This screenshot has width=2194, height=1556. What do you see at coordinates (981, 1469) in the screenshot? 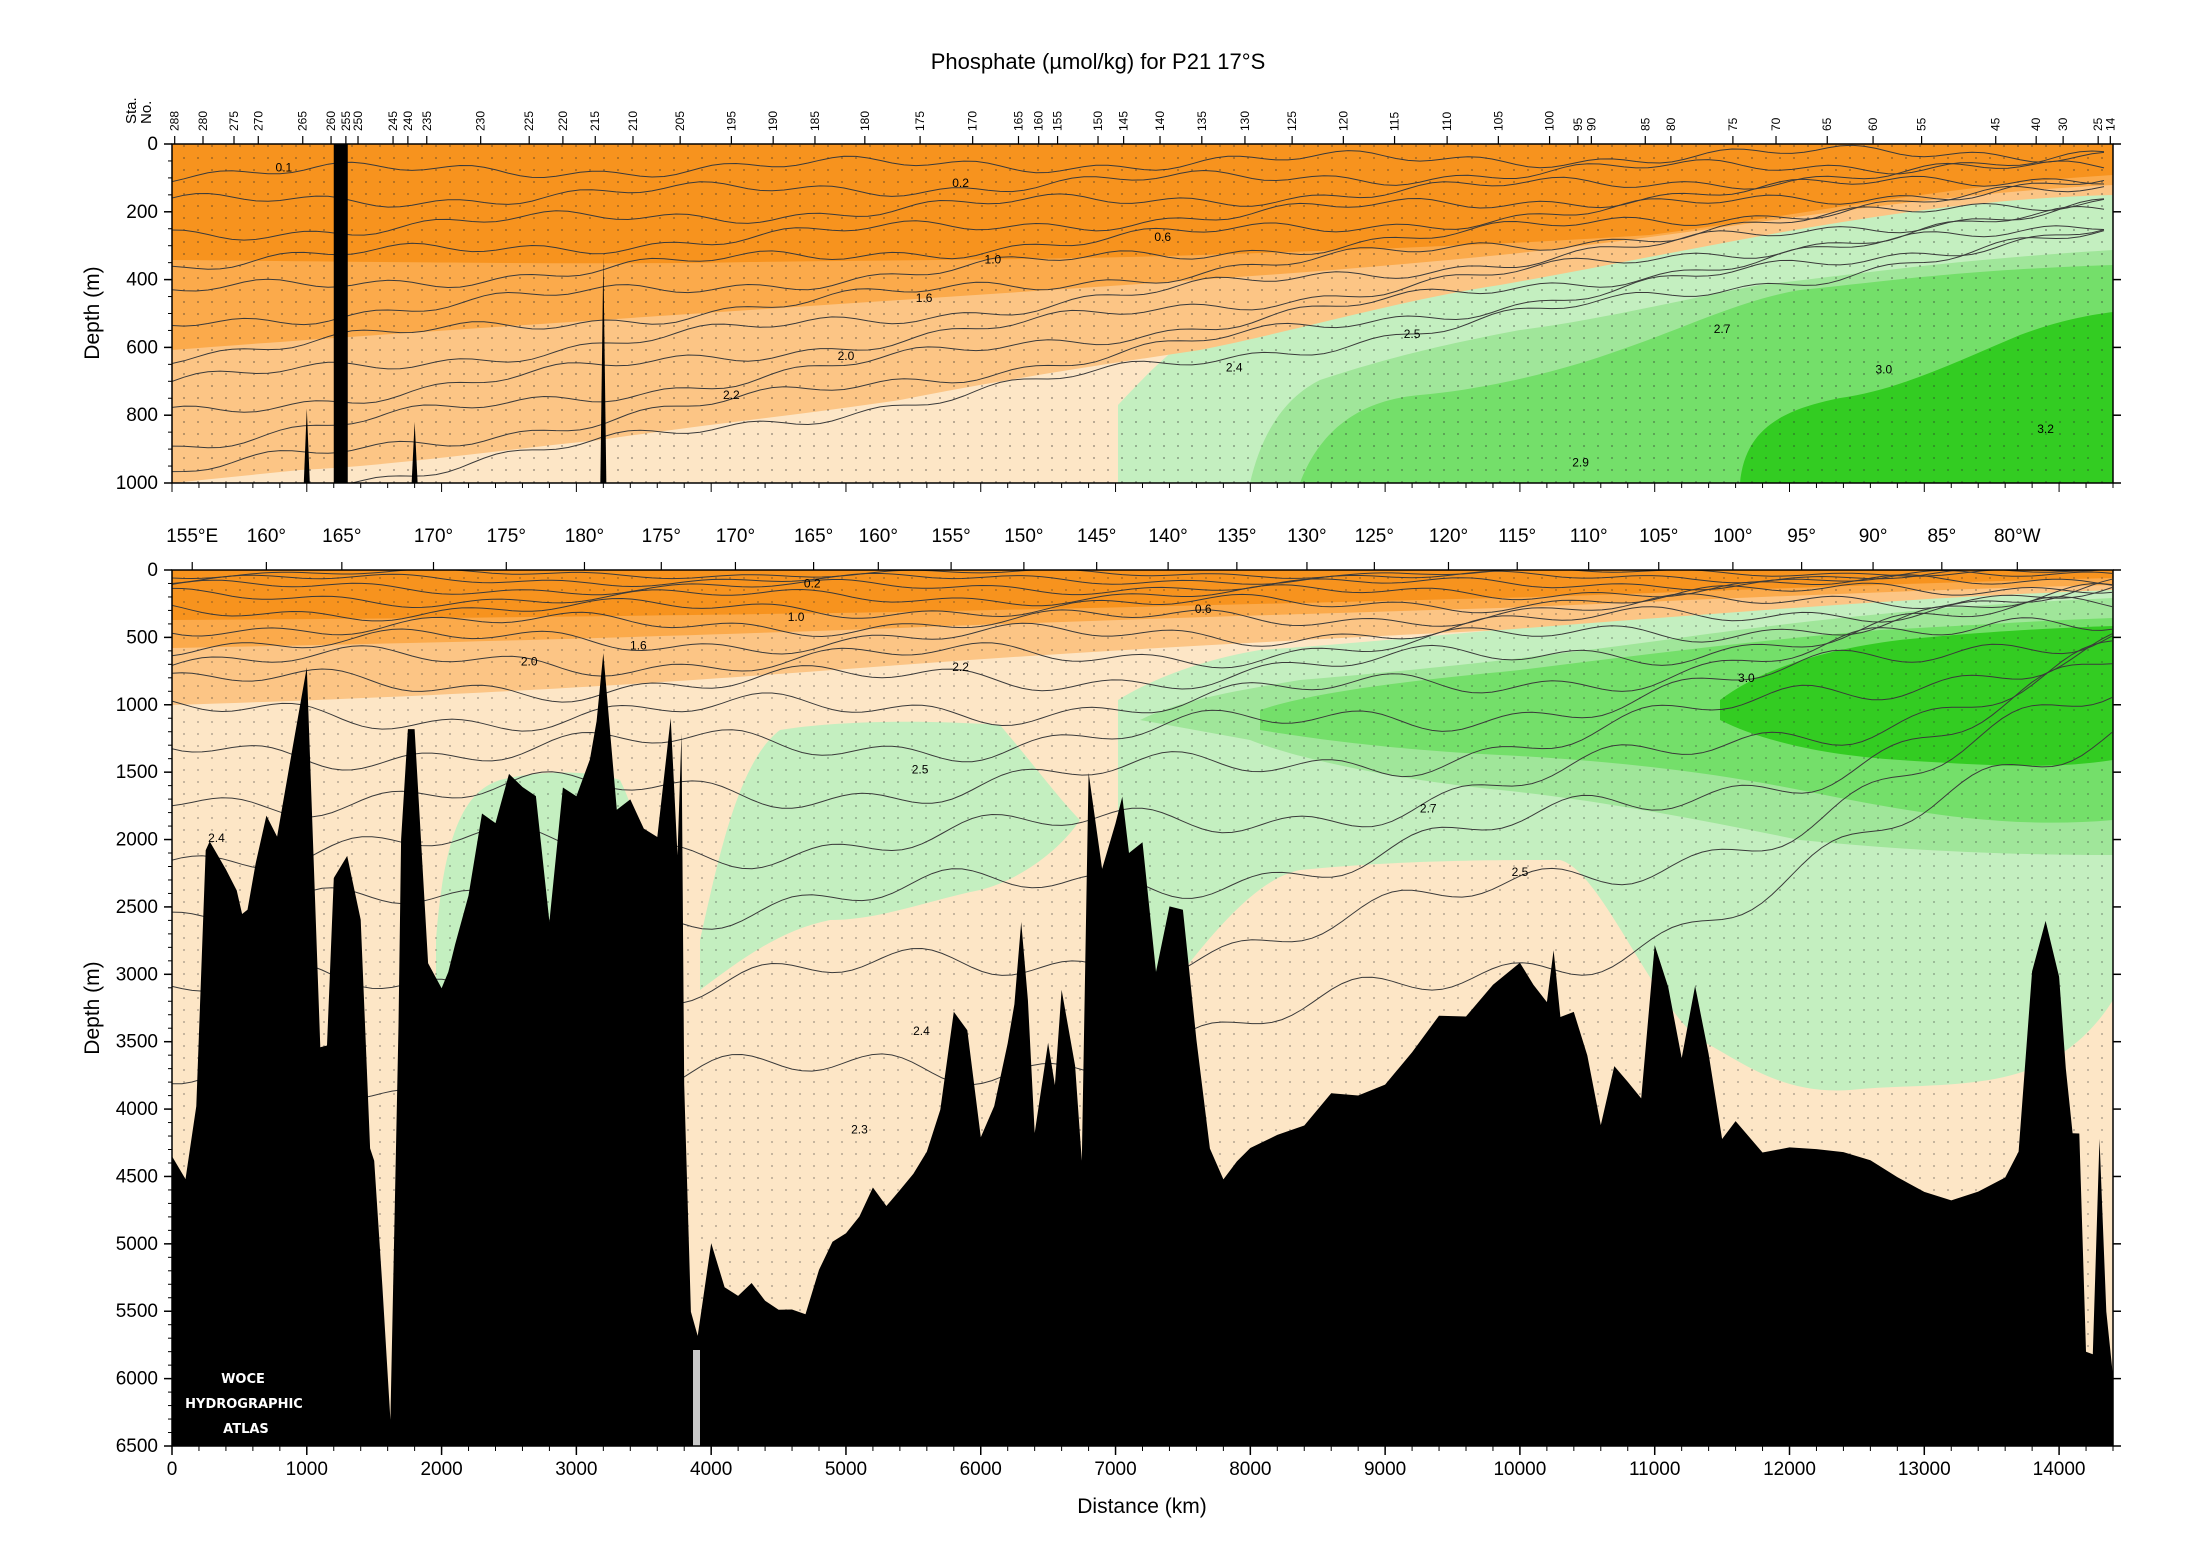
I see `distance-tick-label: 6000` at bounding box center [981, 1469].